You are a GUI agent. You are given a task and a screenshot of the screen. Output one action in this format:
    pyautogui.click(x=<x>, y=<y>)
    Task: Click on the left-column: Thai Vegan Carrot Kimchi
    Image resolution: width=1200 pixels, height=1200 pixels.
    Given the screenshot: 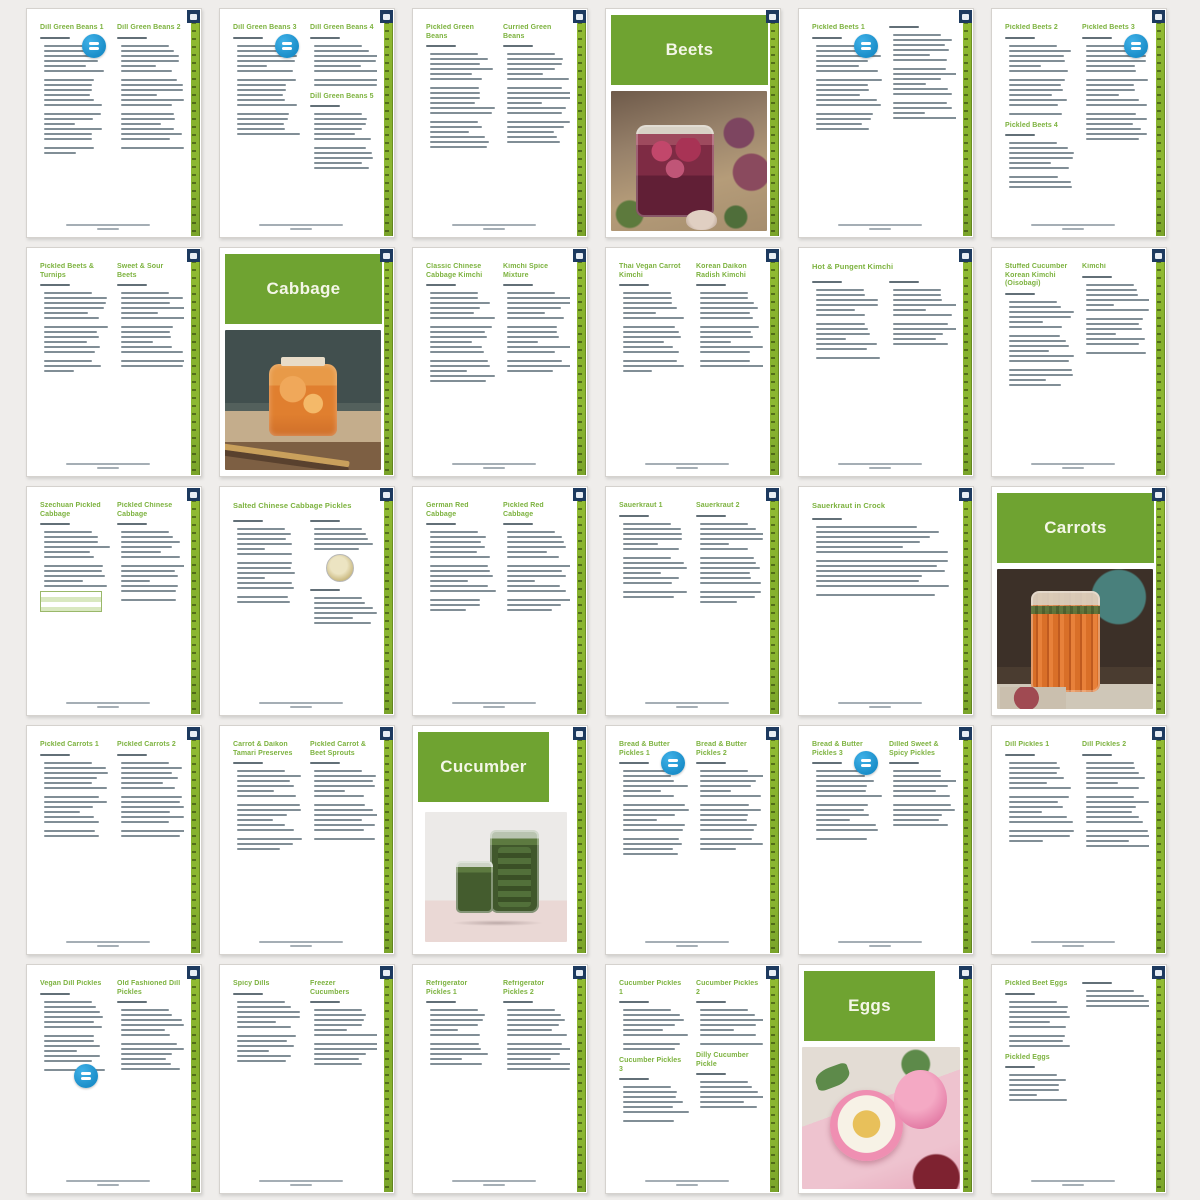 What is the action you would take?
    pyautogui.click(x=652, y=321)
    